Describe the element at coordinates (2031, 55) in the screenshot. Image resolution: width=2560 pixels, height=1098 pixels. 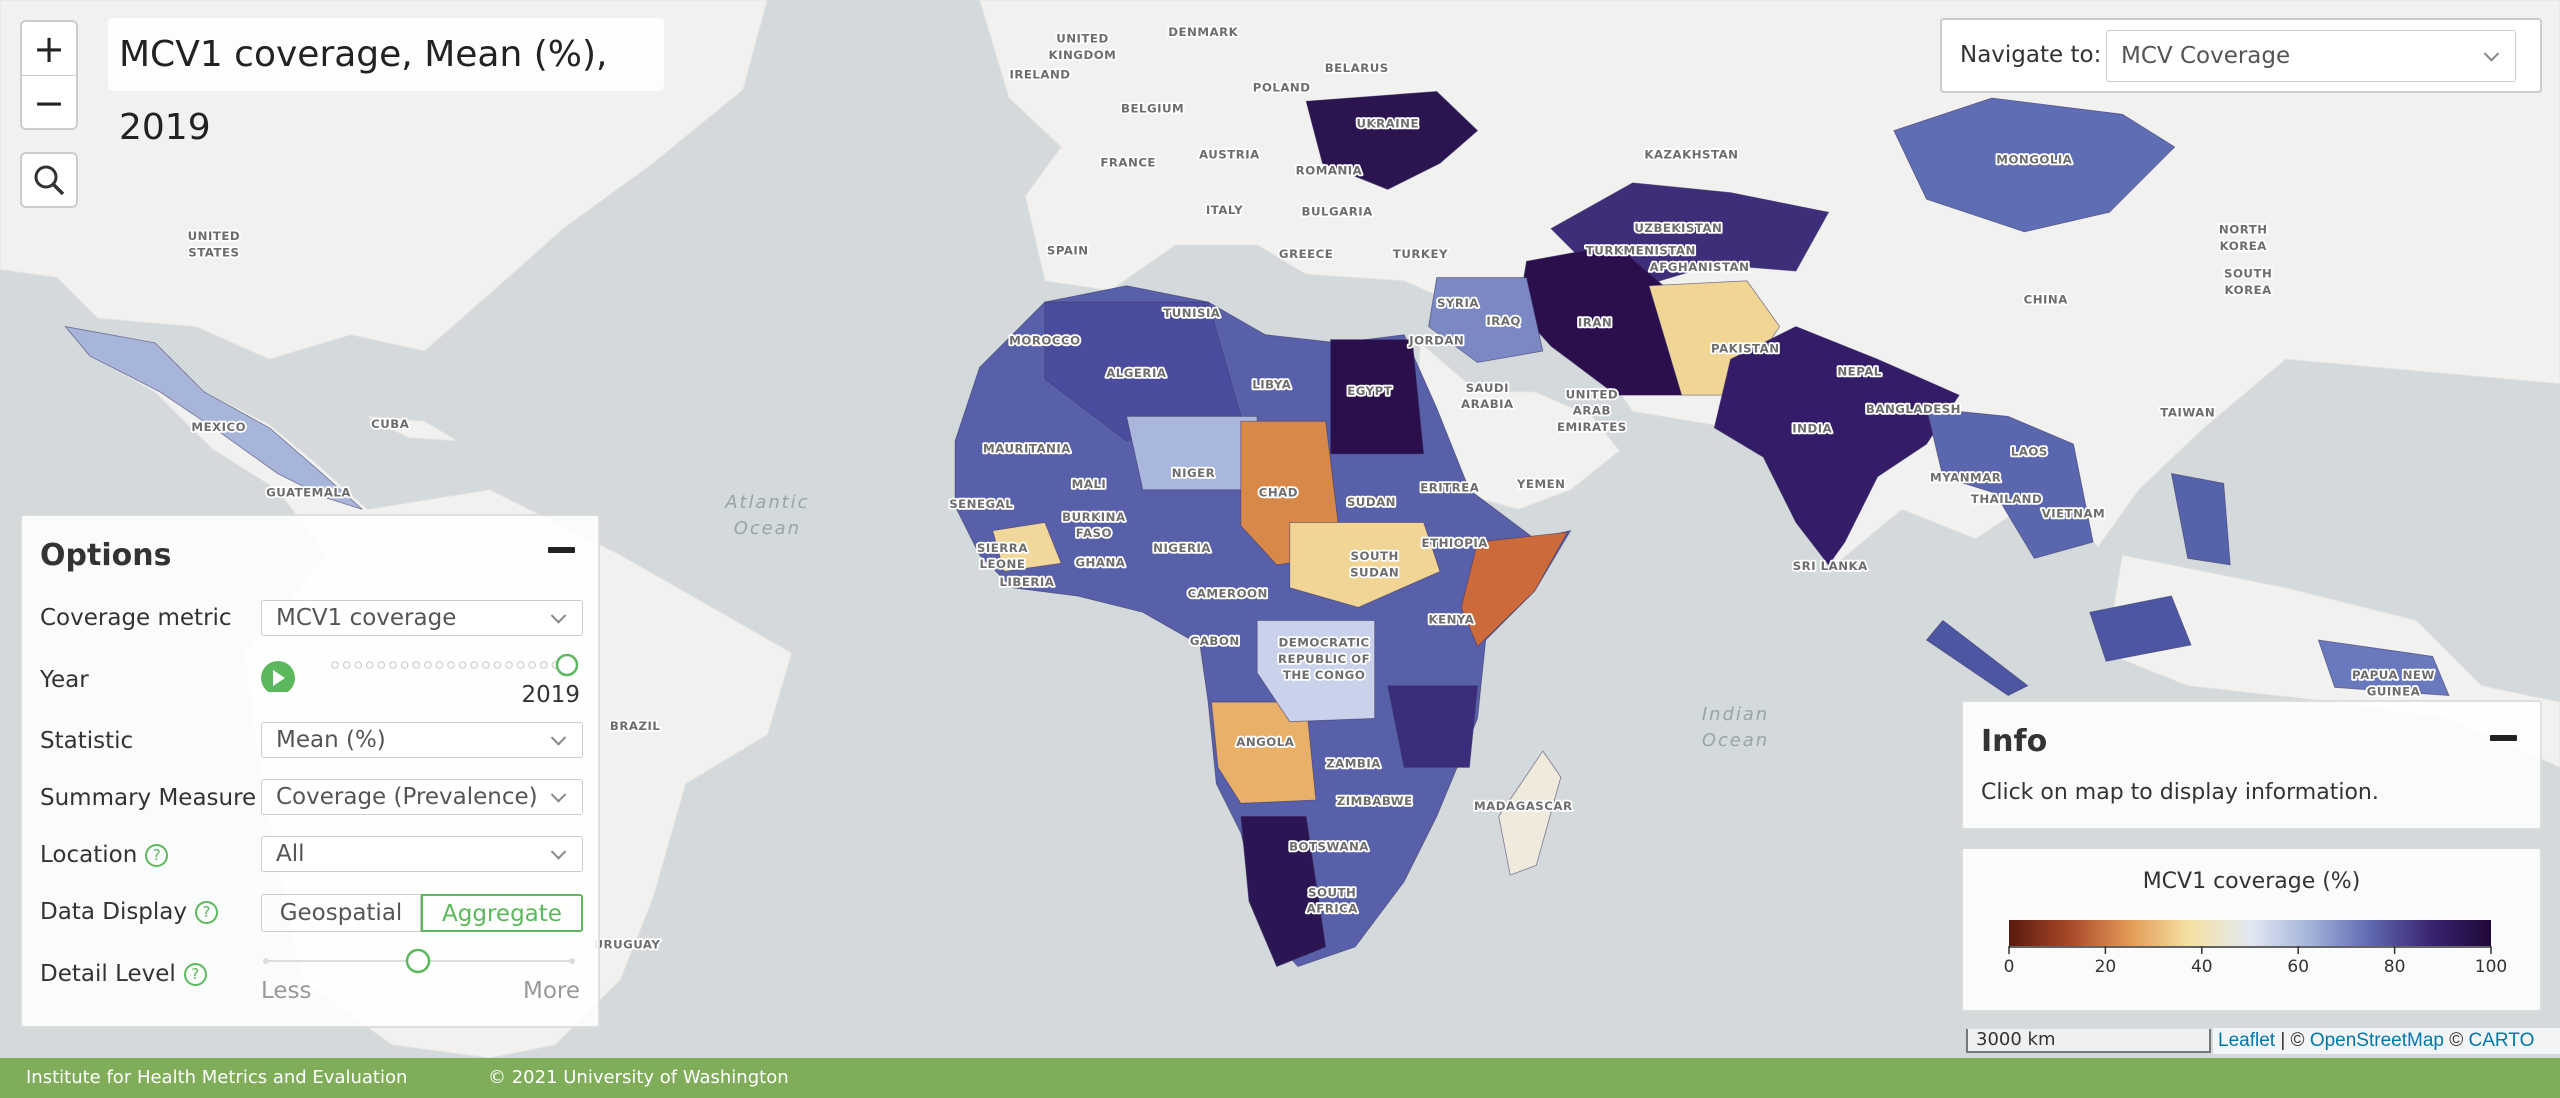
I see `navigate-label: Navigate to:` at that location.